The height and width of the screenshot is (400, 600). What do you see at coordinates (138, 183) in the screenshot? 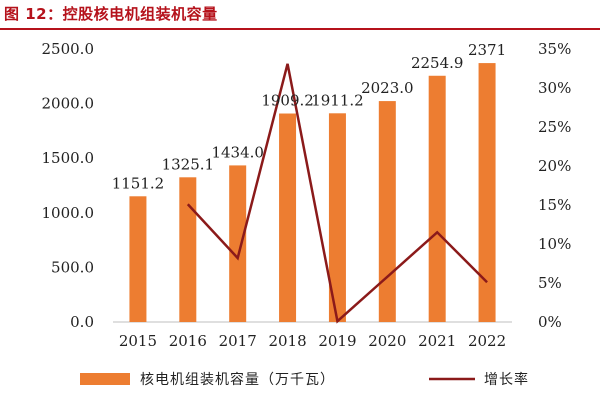
I see `bar-data-label: 1151.2` at bounding box center [138, 183].